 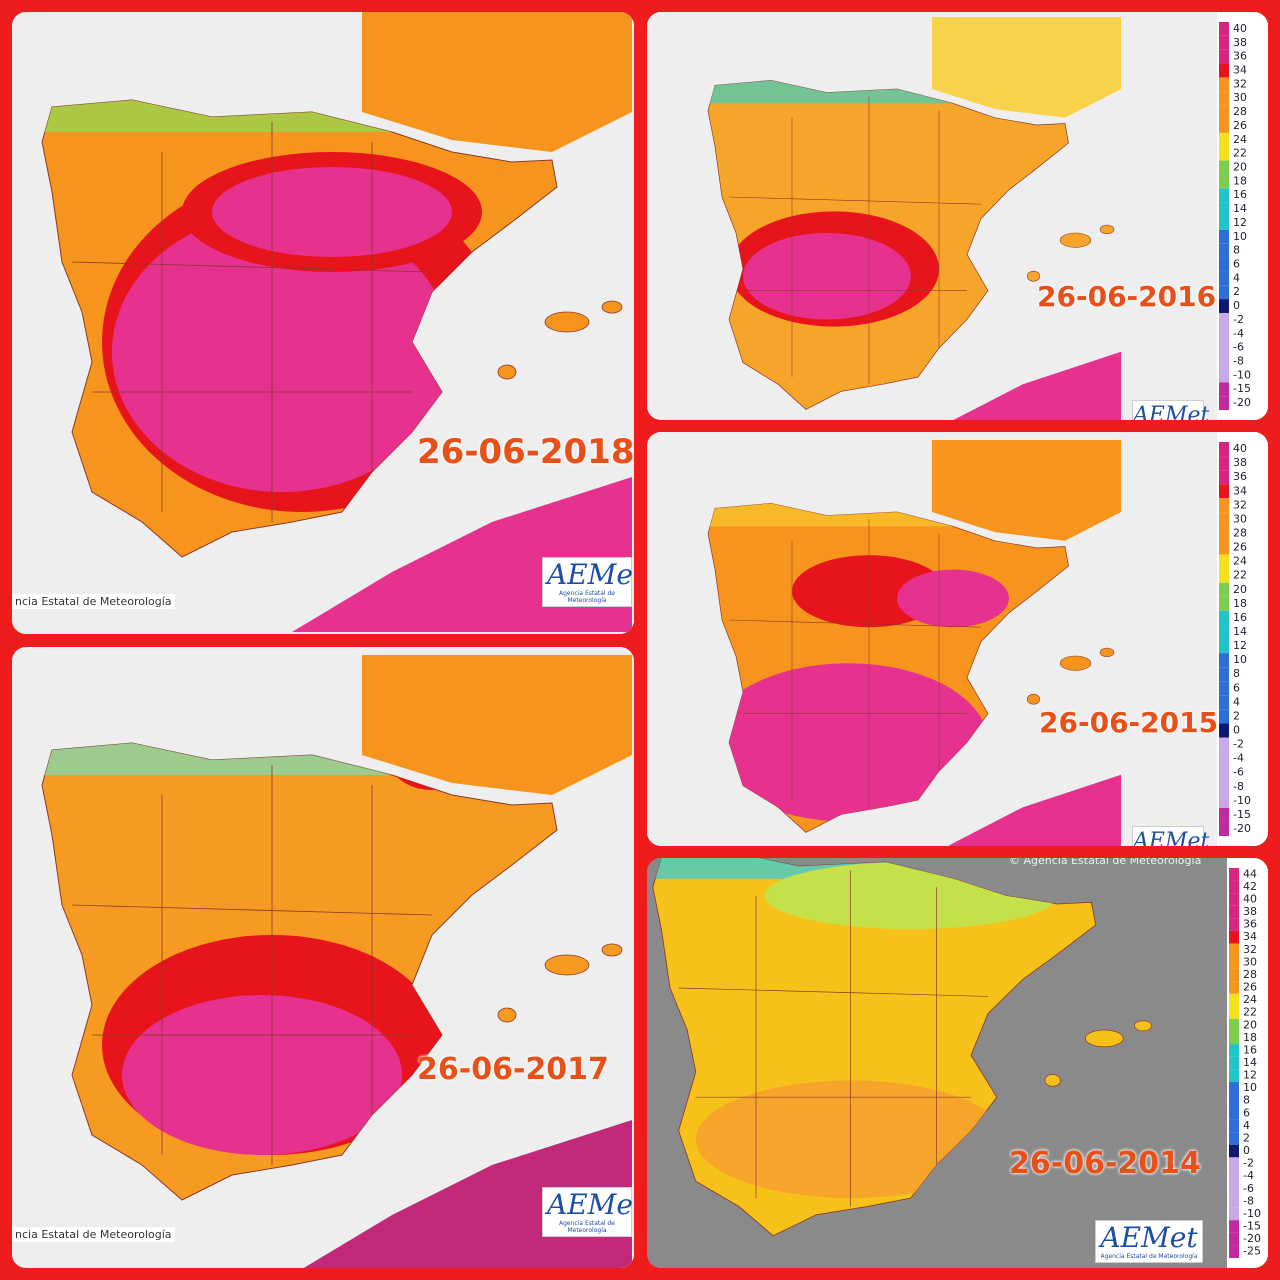 What do you see at coordinates (1240, 504) in the screenshot?
I see `legend-label: 32` at bounding box center [1240, 504].